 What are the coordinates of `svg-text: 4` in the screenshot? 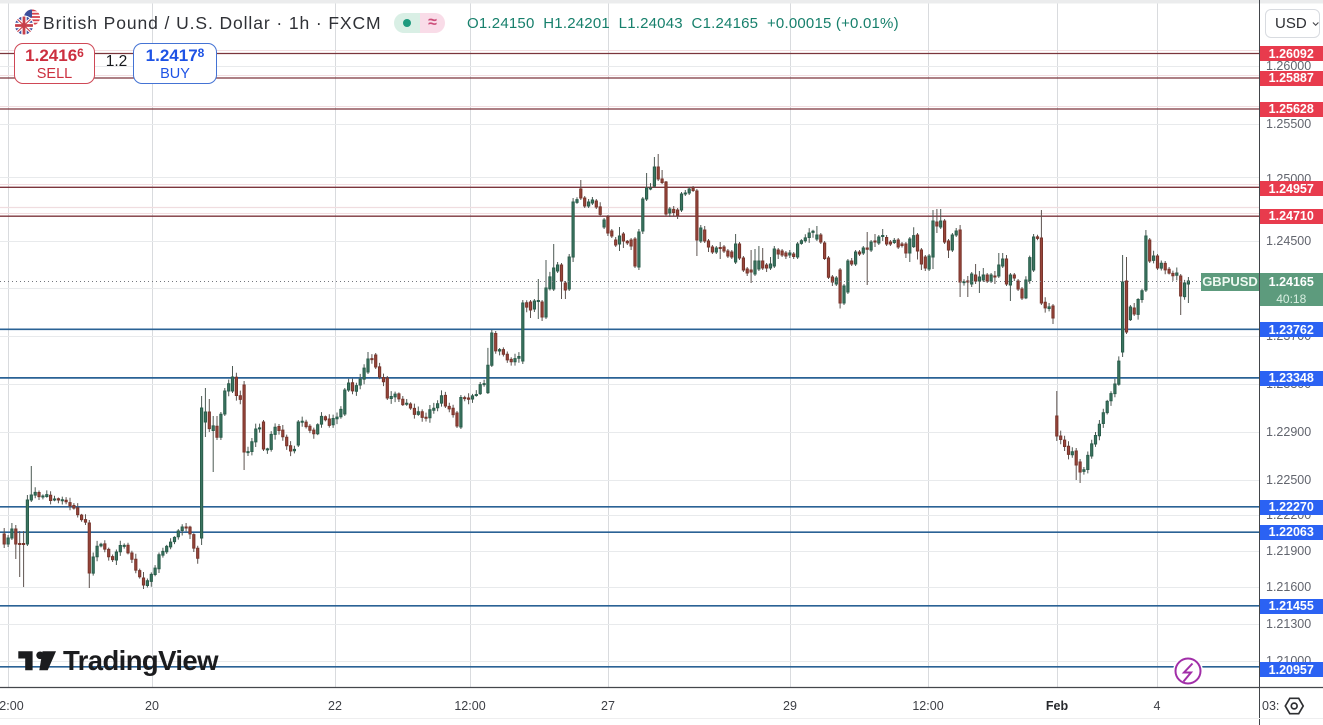 It's located at (1157, 706).